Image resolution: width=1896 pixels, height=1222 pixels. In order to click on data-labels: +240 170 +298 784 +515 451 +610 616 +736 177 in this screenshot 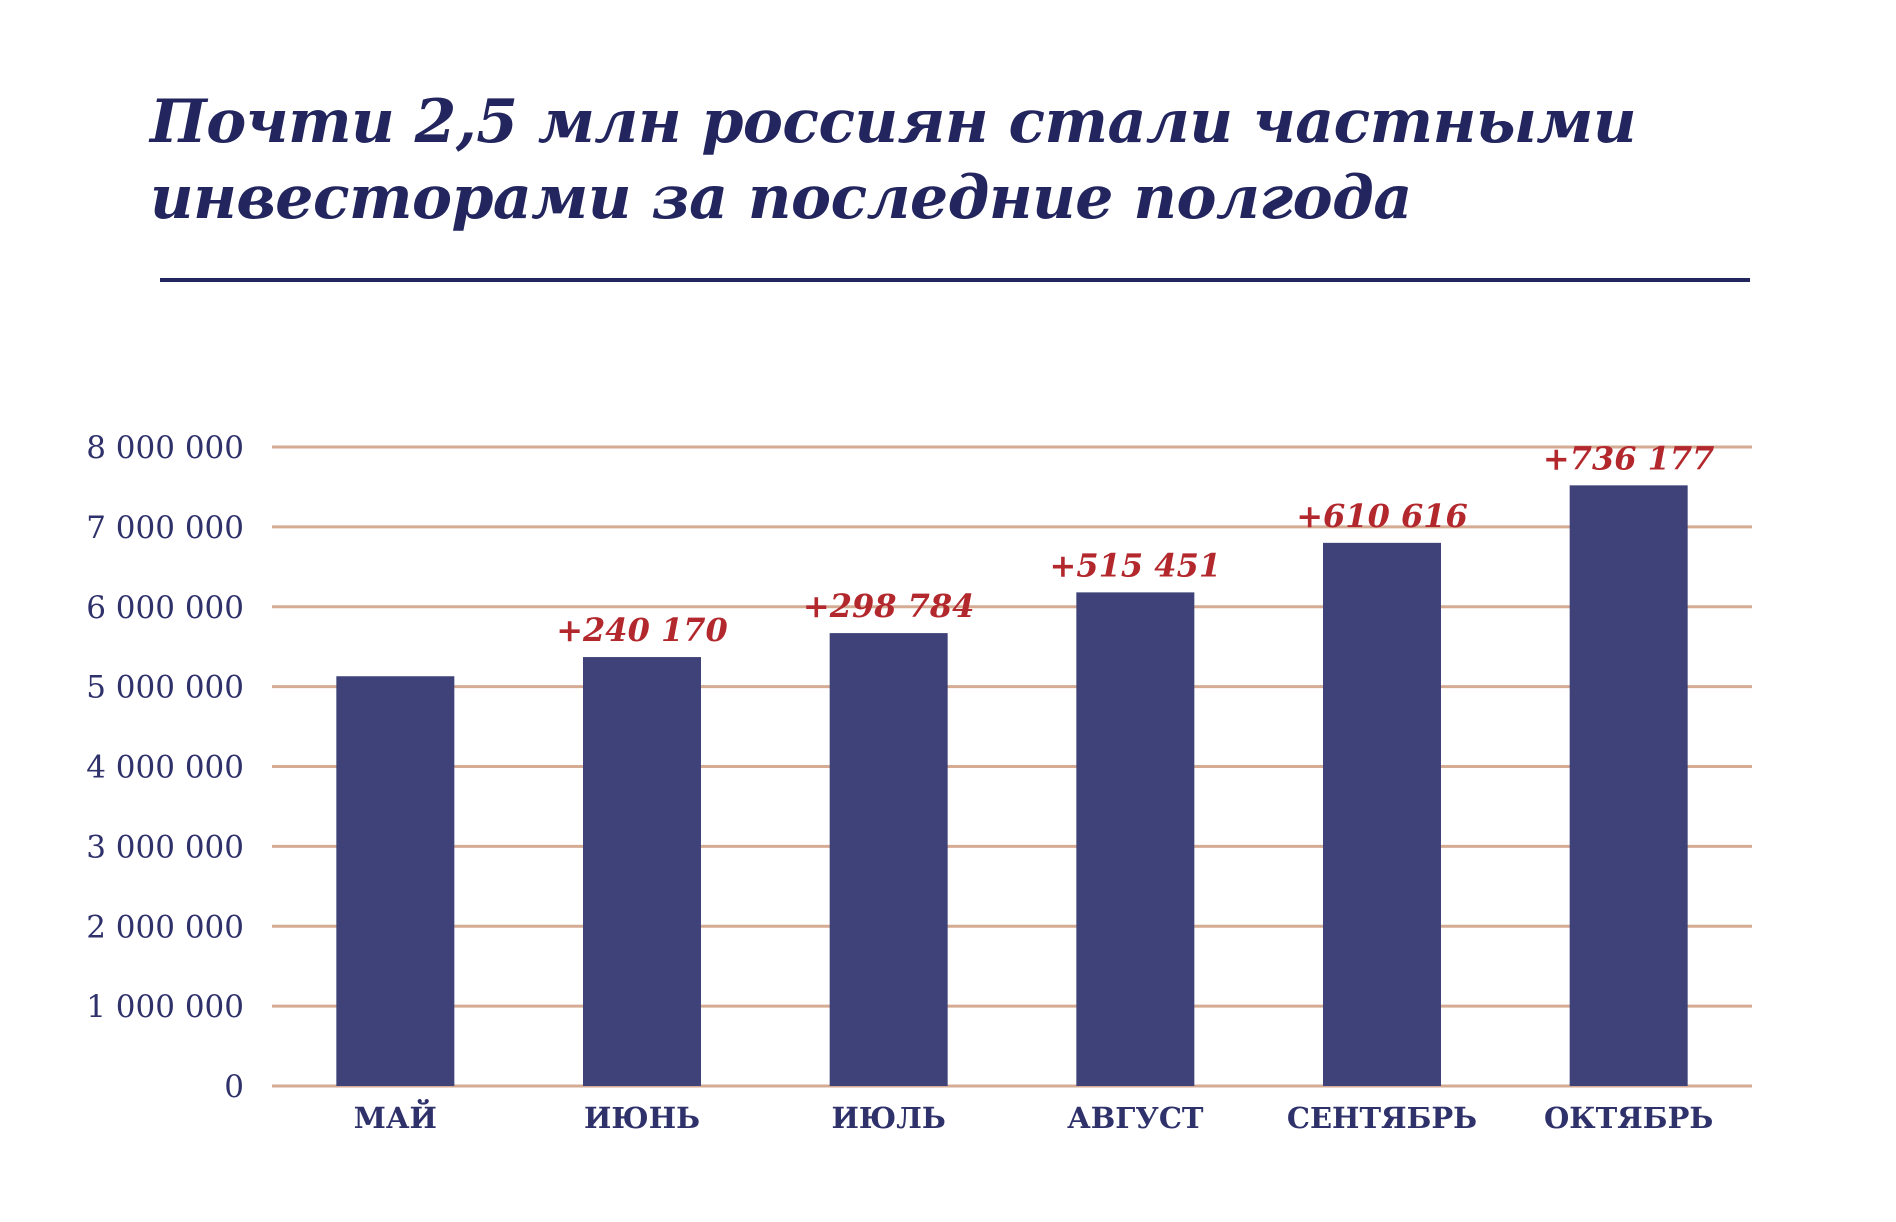, I will do `click(1135, 544)`.